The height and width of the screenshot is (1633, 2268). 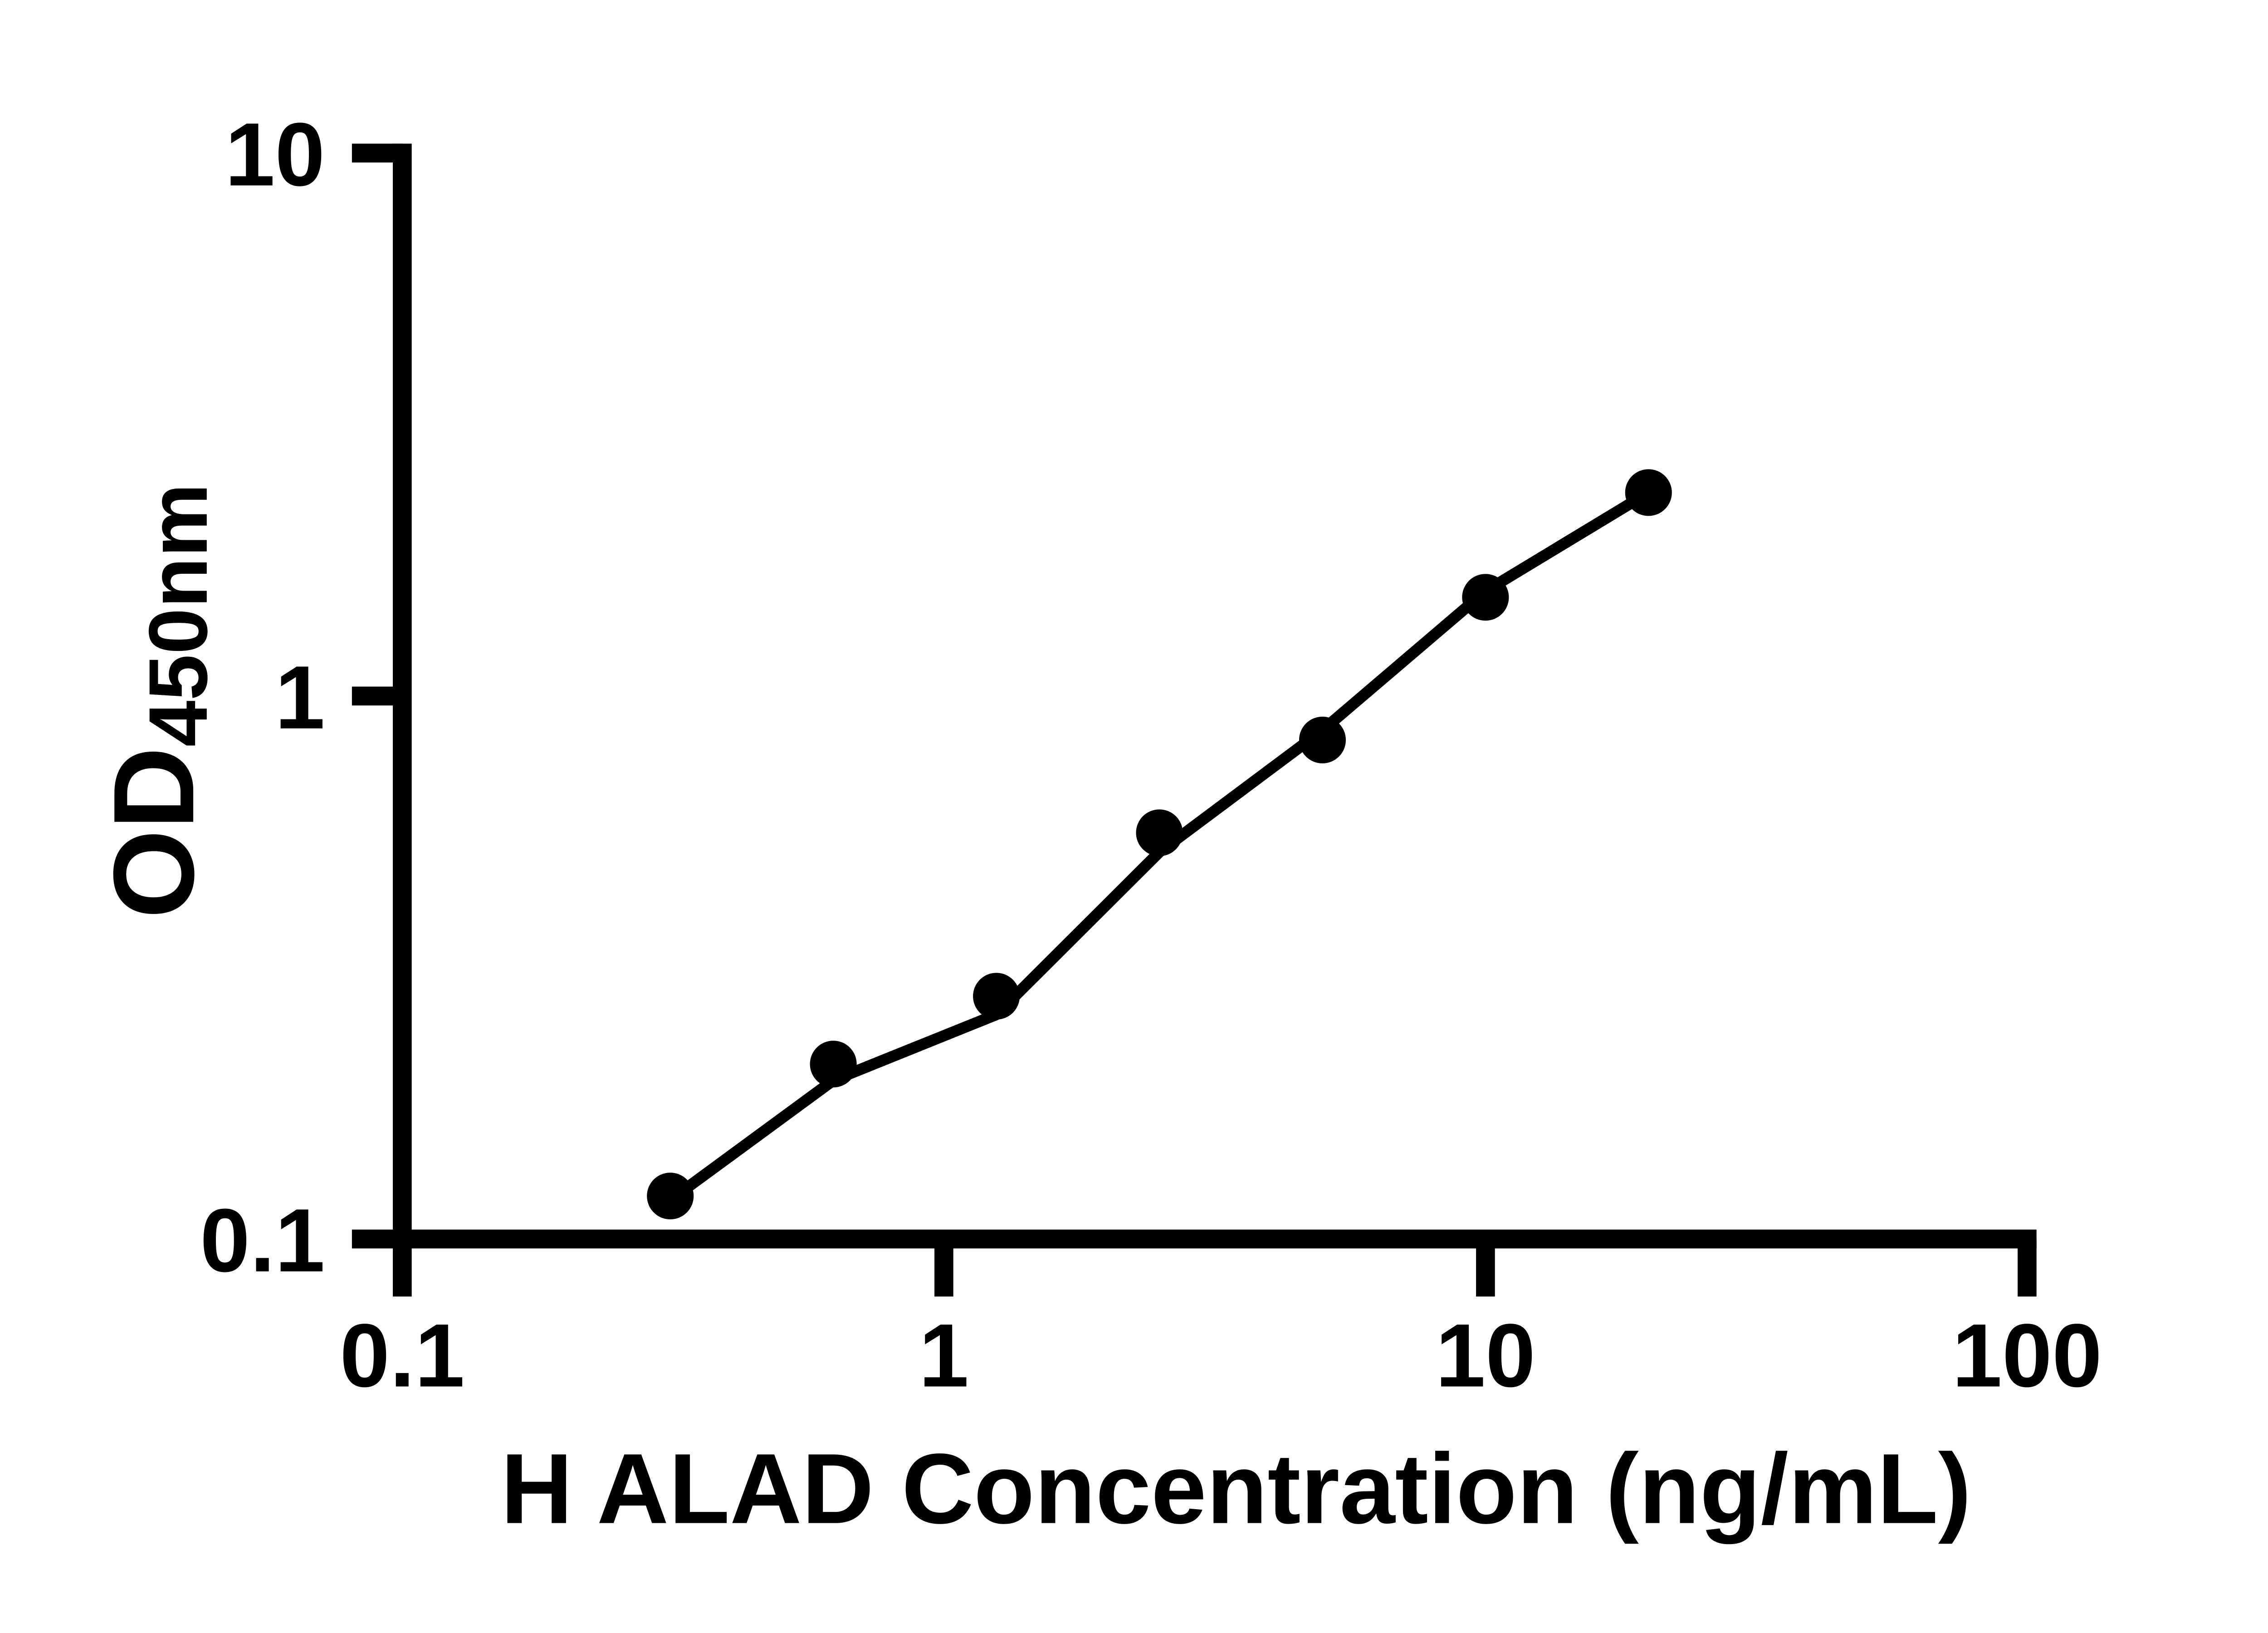 I want to click on y-axis-title: OD450nm, so click(x=157, y=701).